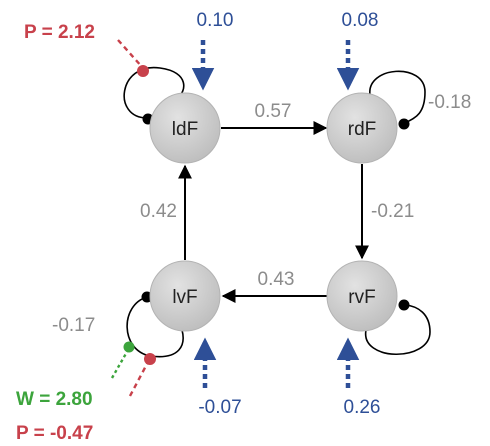 Image resolution: width=490 pixels, height=446 pixels. I want to click on self-loop-weight-rdf: -0.18, so click(449, 102).